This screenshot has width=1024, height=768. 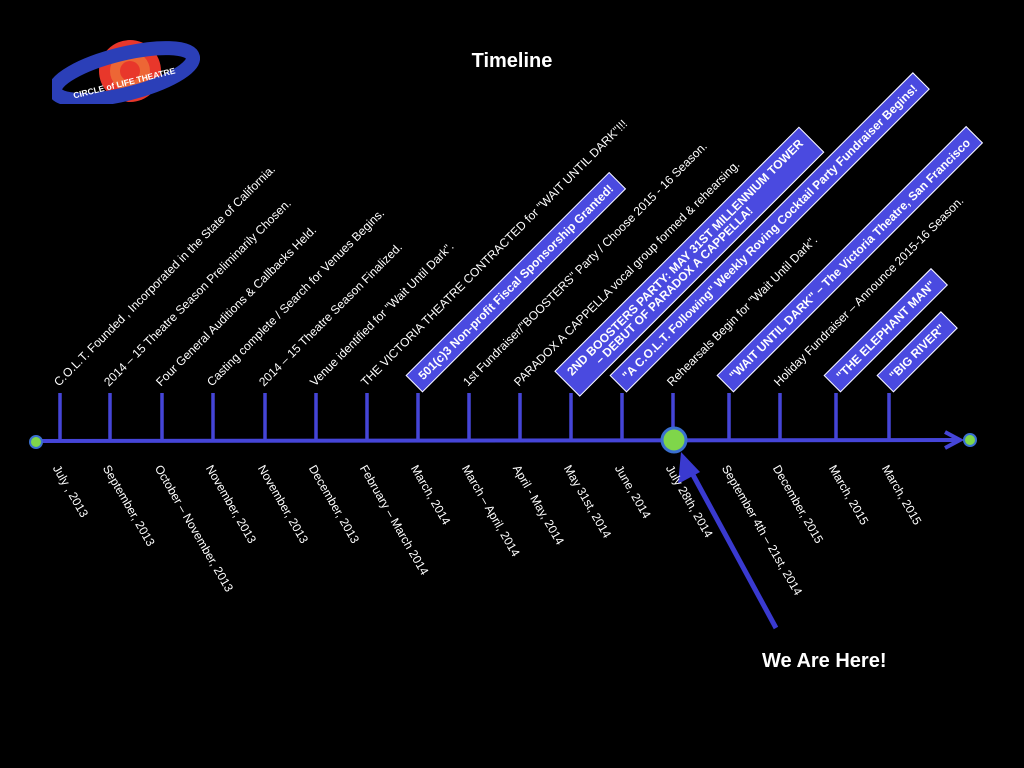 I want to click on timeline-line, so click(x=497, y=440).